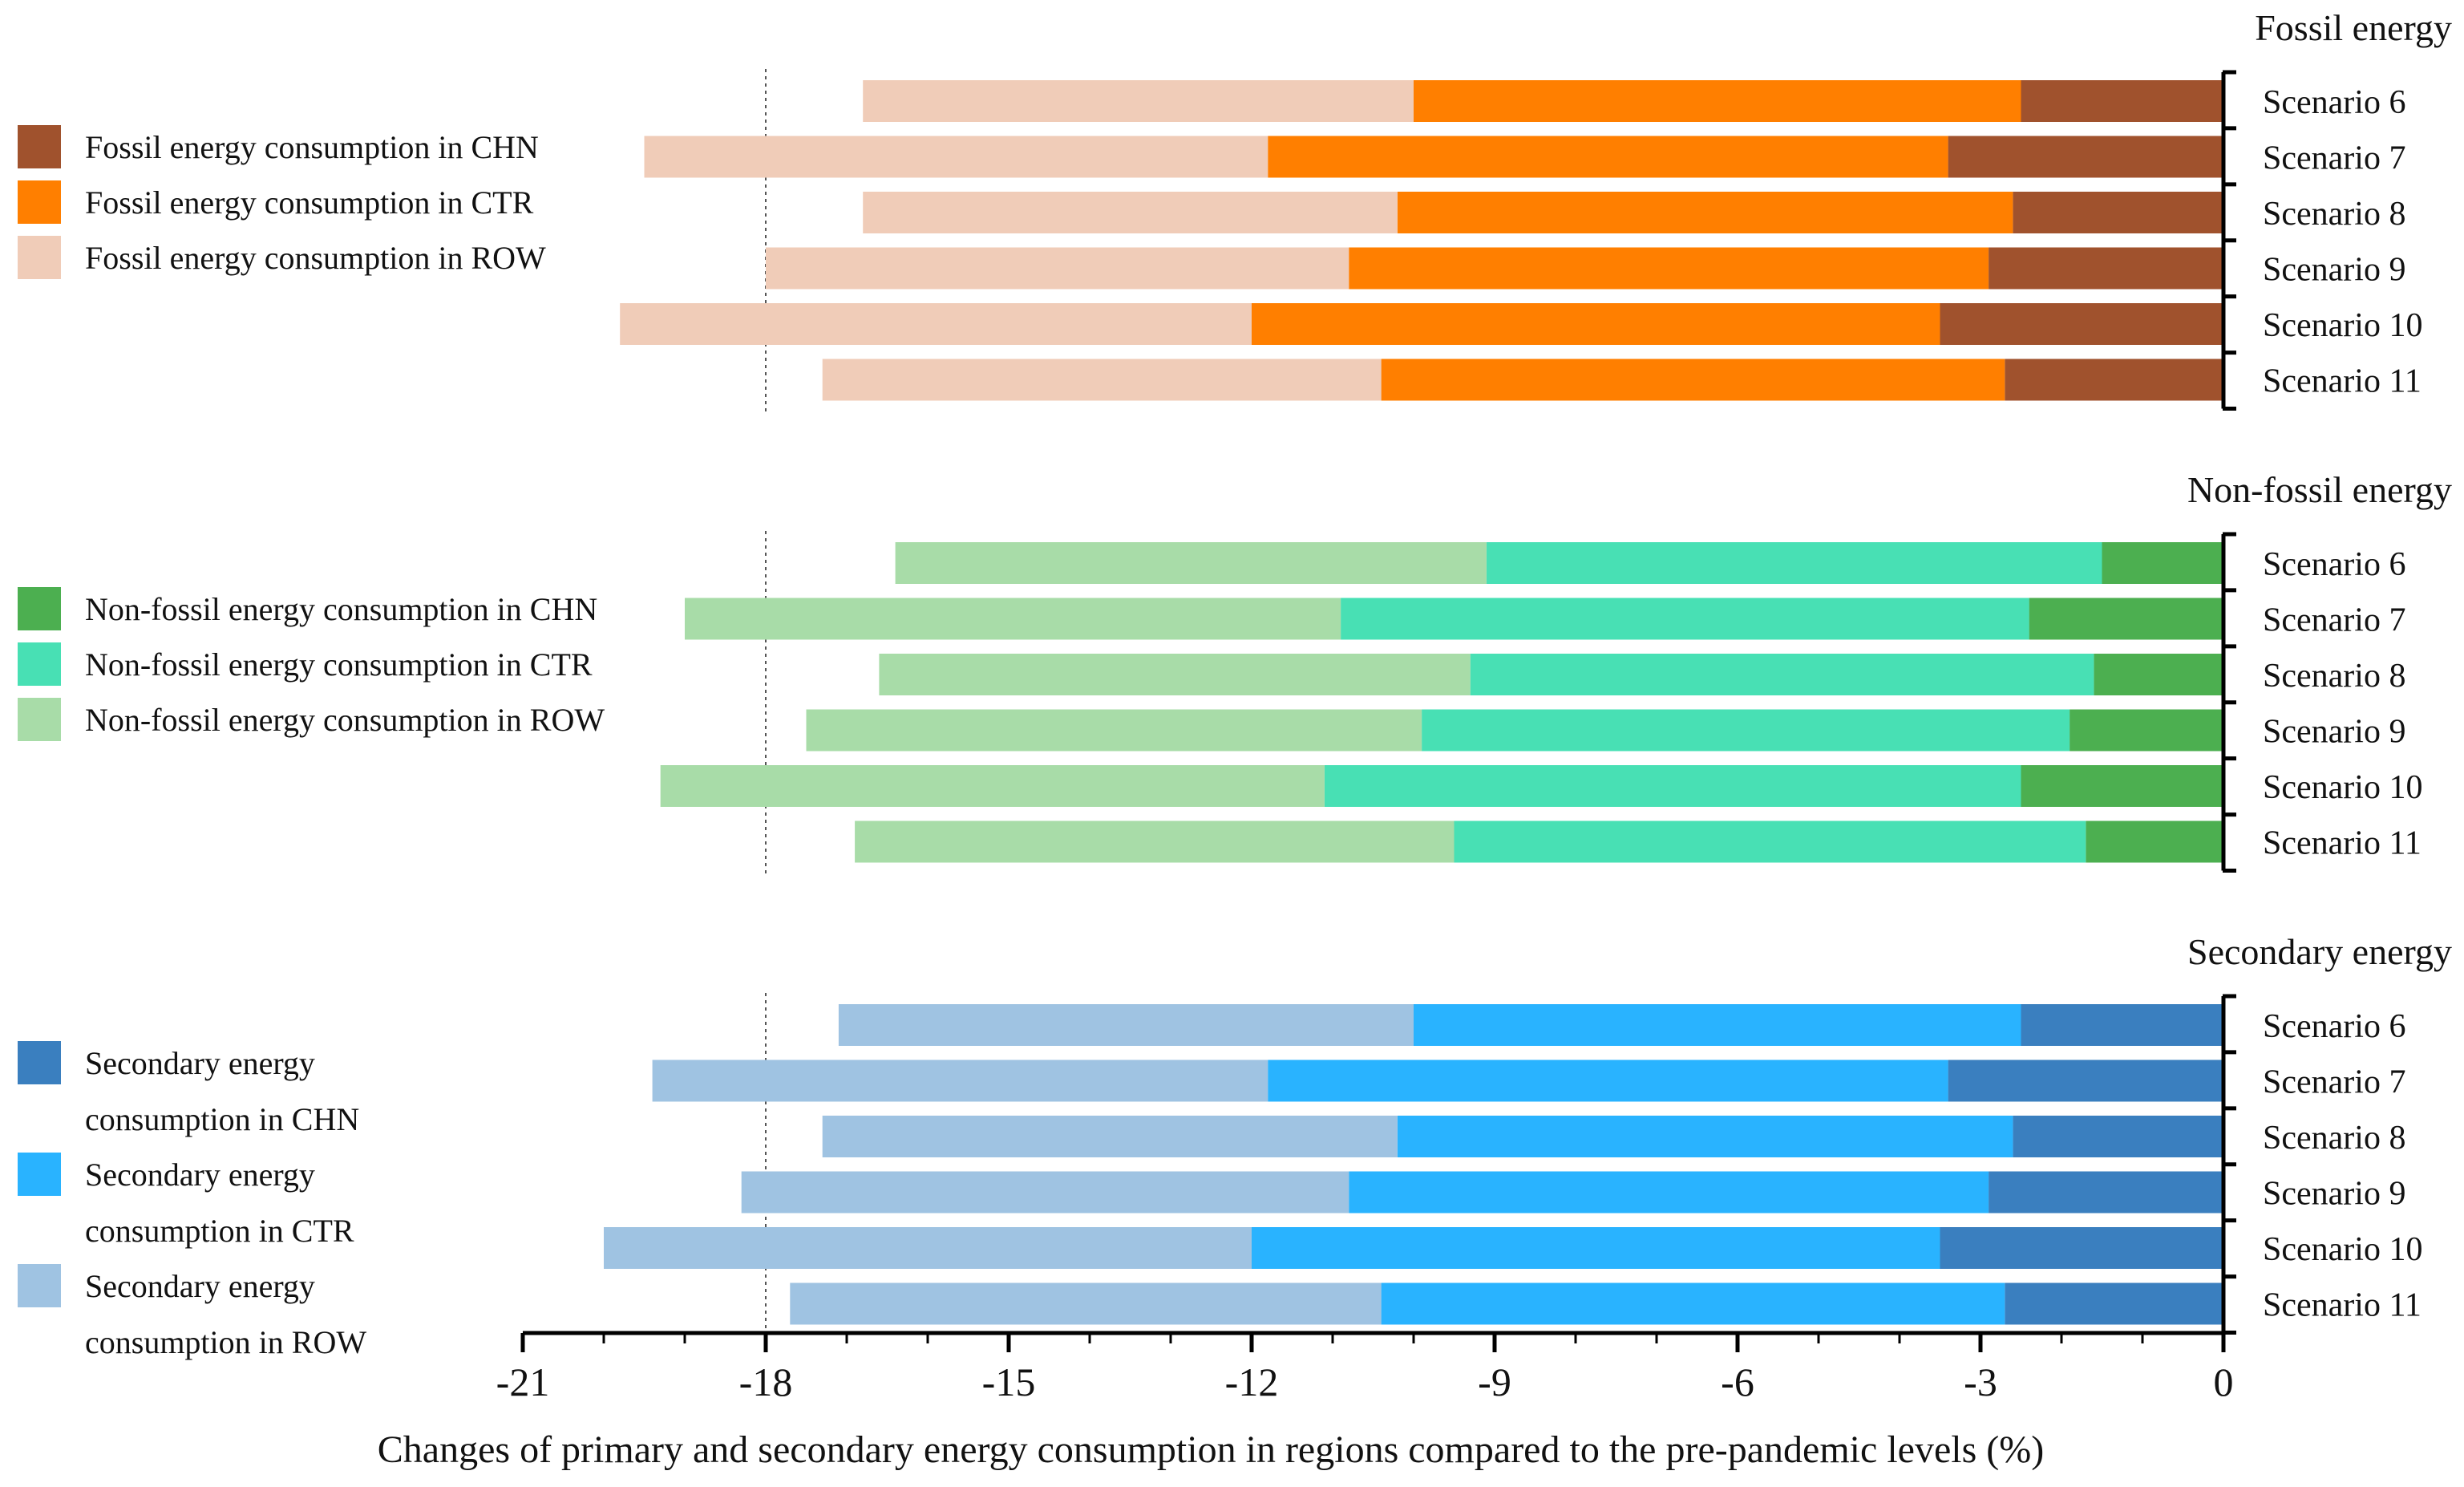 The image size is (2464, 1487). What do you see at coordinates (1494, 1381) in the screenshot?
I see `x-tick-label: -9` at bounding box center [1494, 1381].